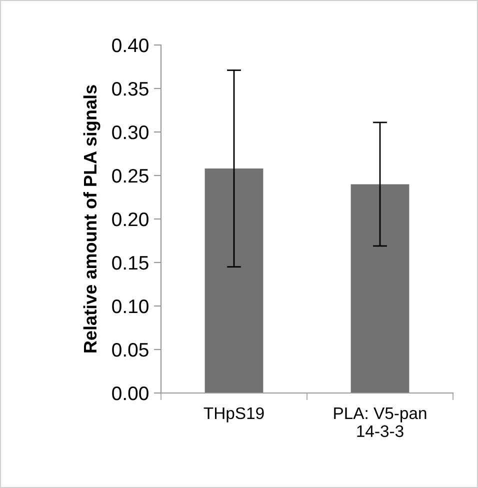 The image size is (478, 488). Describe the element at coordinates (130, 263) in the screenshot. I see `y-tick-label: 0.15` at that location.